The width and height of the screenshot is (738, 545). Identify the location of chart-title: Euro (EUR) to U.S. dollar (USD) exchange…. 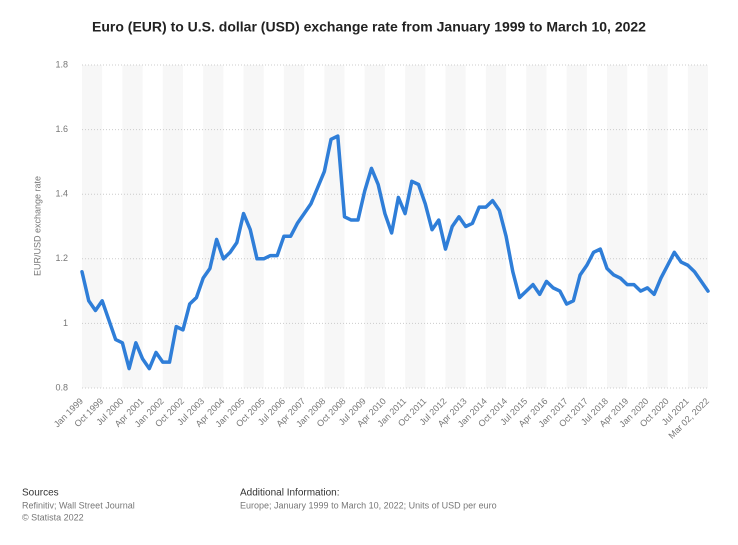
(369, 27).